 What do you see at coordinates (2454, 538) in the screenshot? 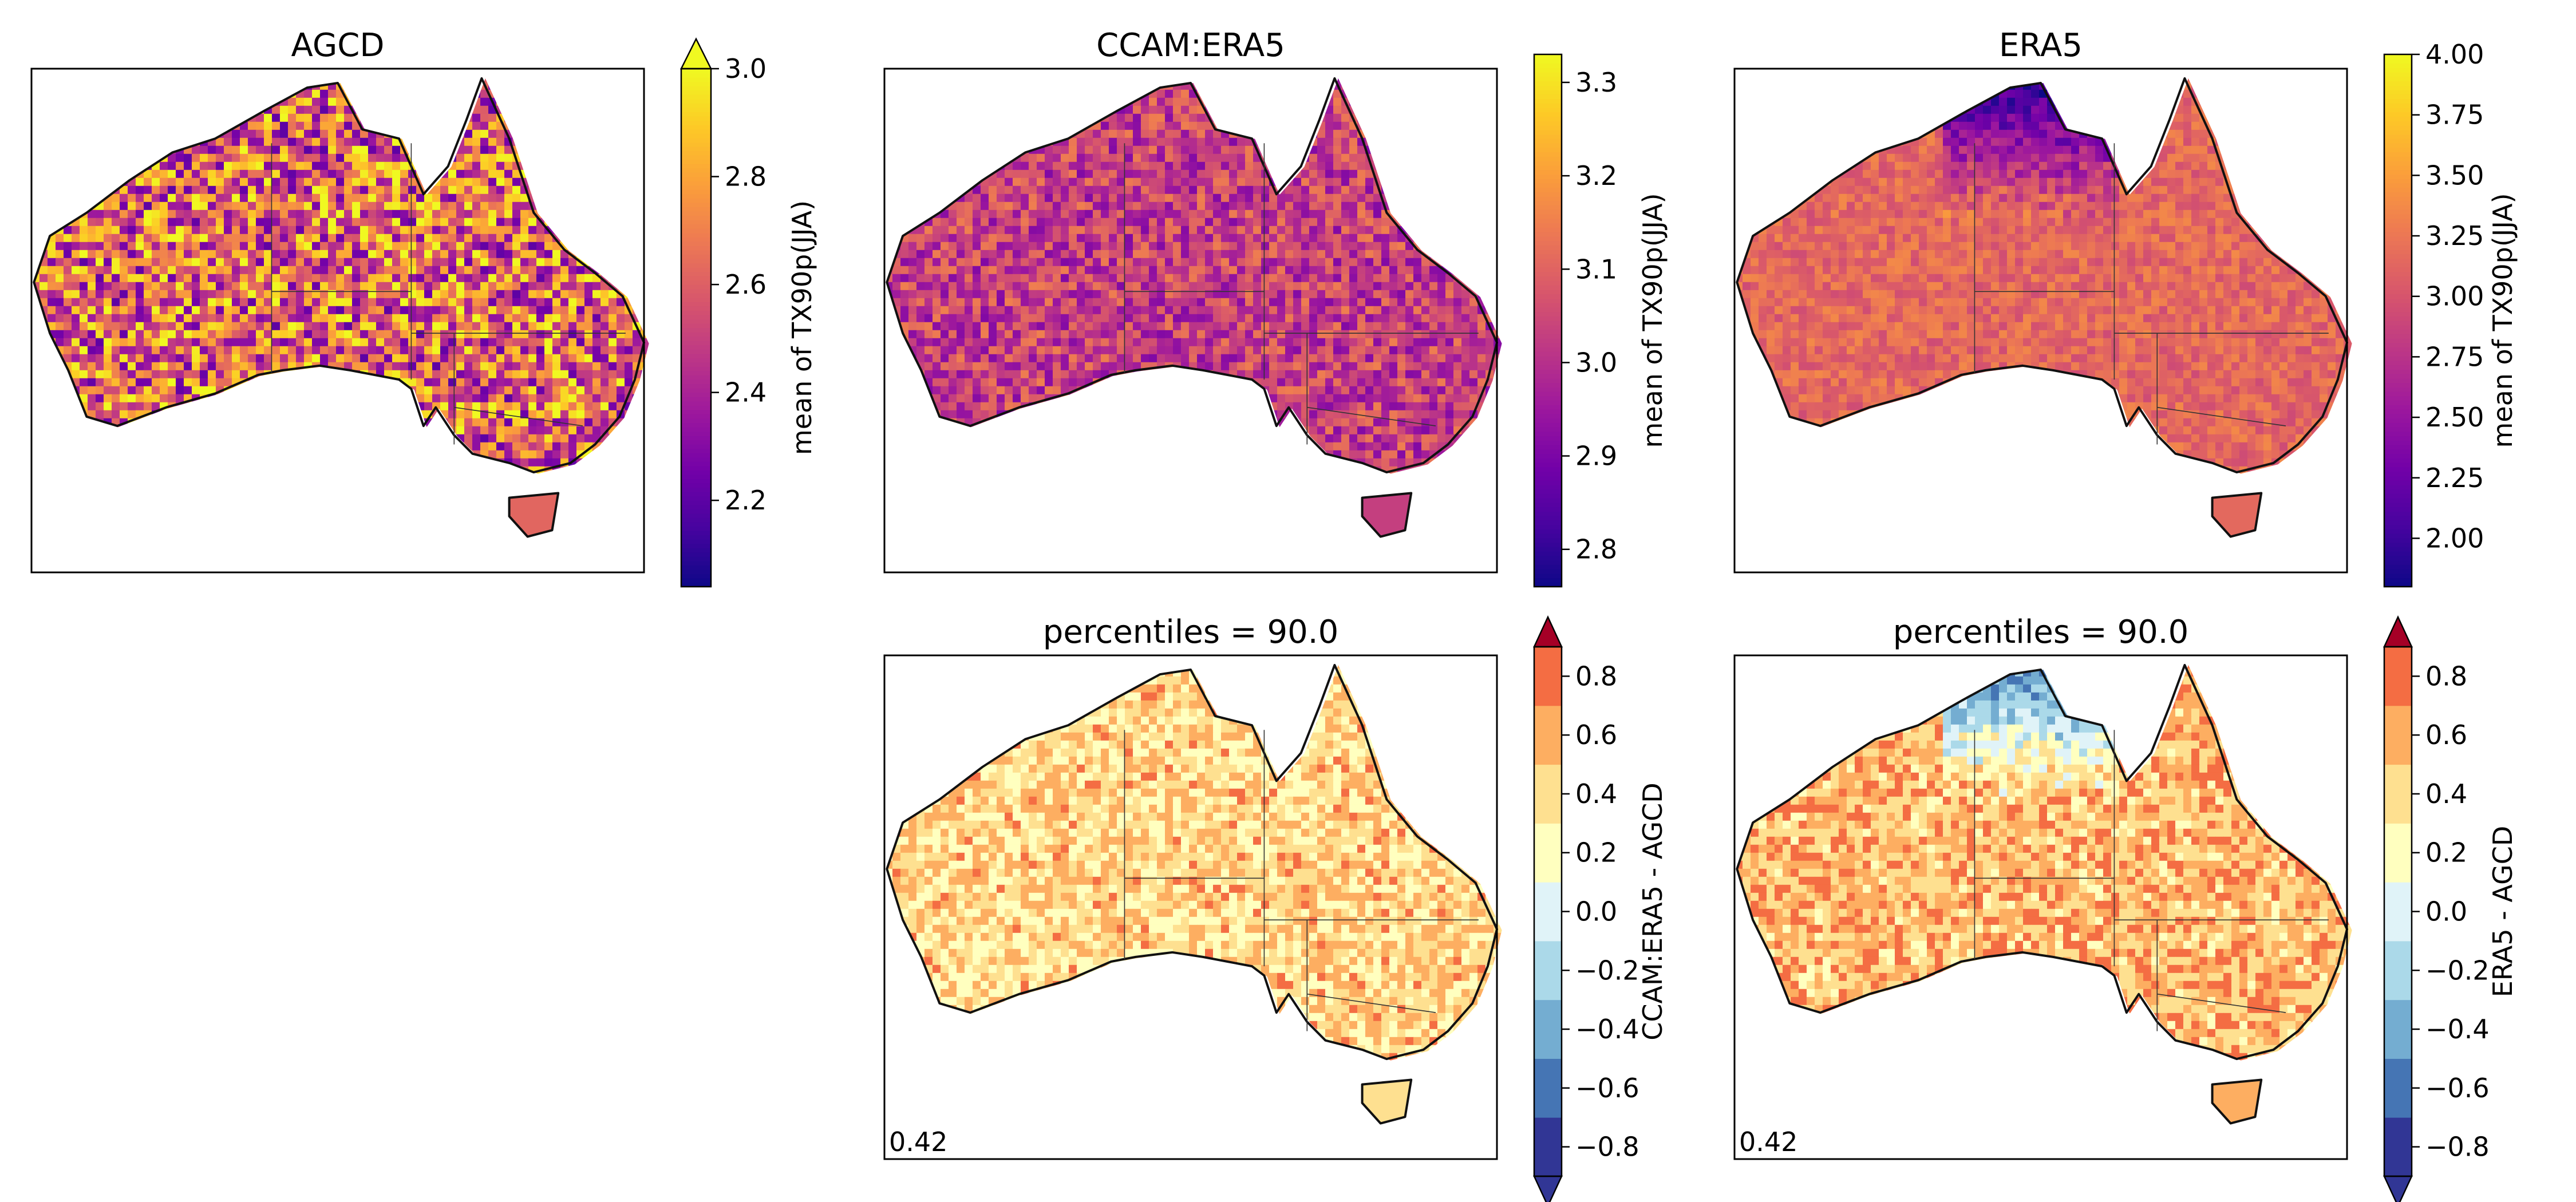
I see `colorbar-tick-label: 2.00` at bounding box center [2454, 538].